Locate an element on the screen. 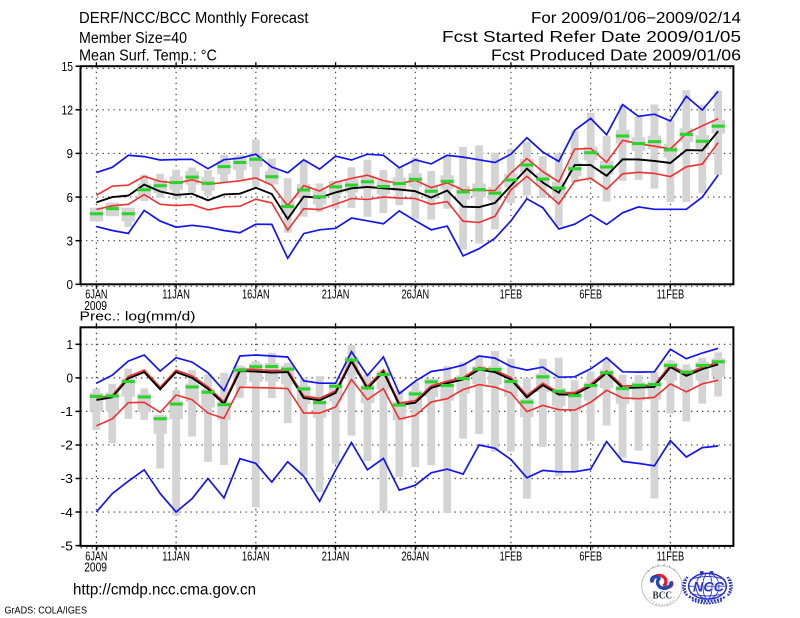 The height and width of the screenshot is (618, 800). svg-text: http://cmdp.ncc.cma.gov.cn is located at coordinates (164, 590).